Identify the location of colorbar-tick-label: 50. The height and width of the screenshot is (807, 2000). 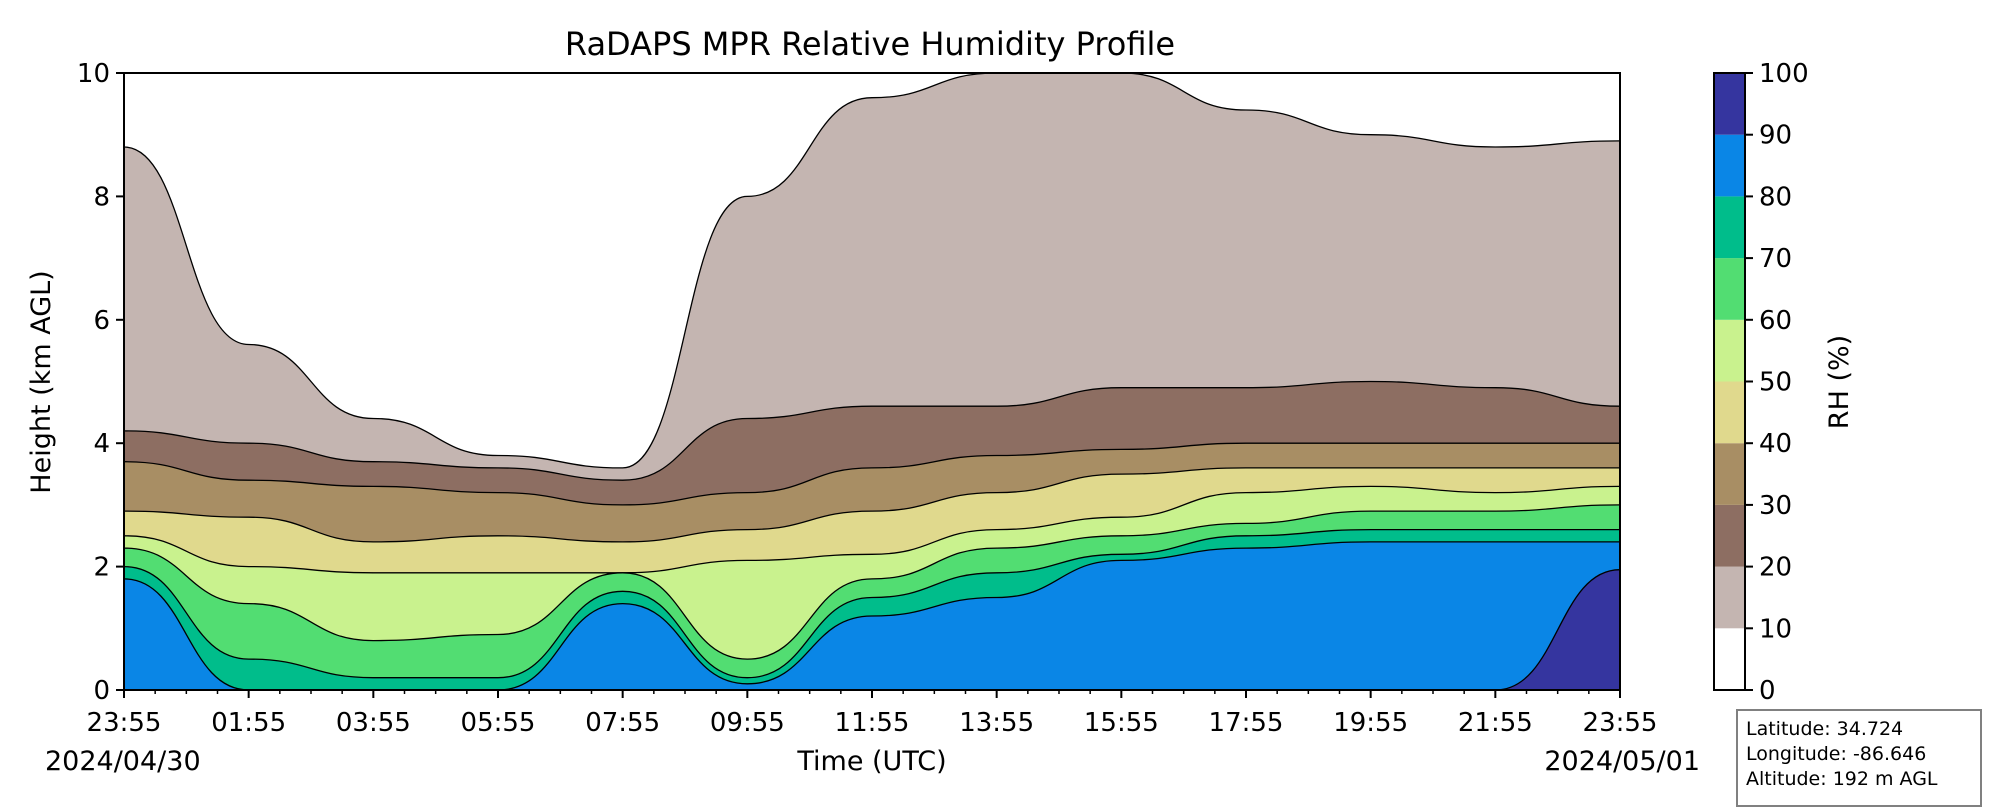
(1775, 383).